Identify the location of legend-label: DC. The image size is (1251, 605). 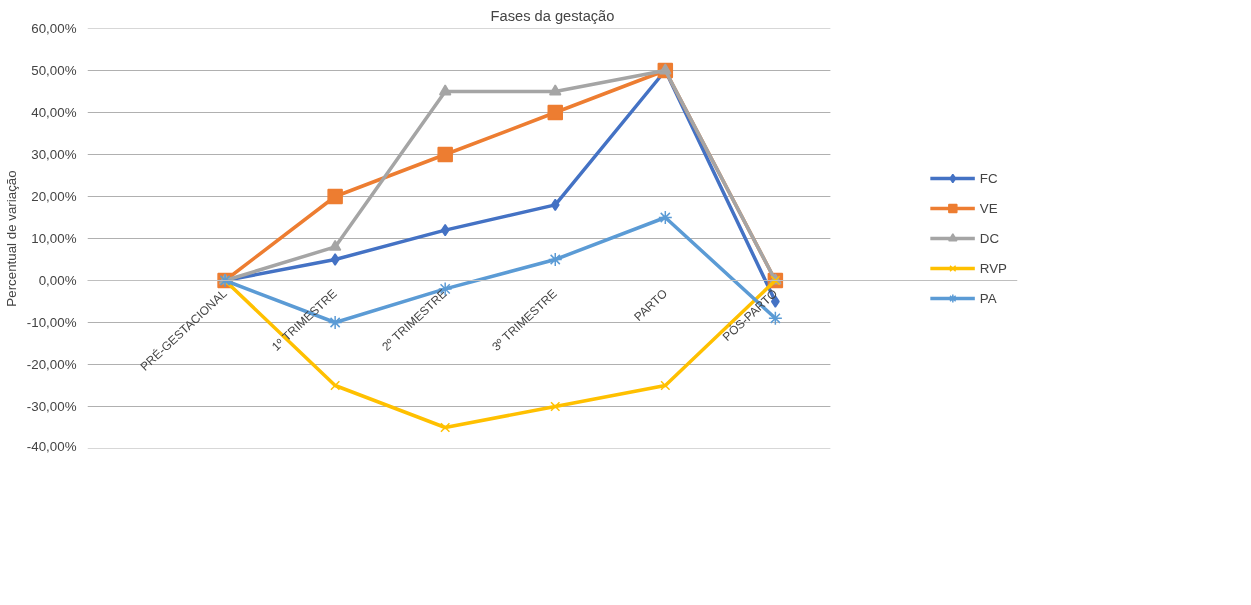
(989, 238).